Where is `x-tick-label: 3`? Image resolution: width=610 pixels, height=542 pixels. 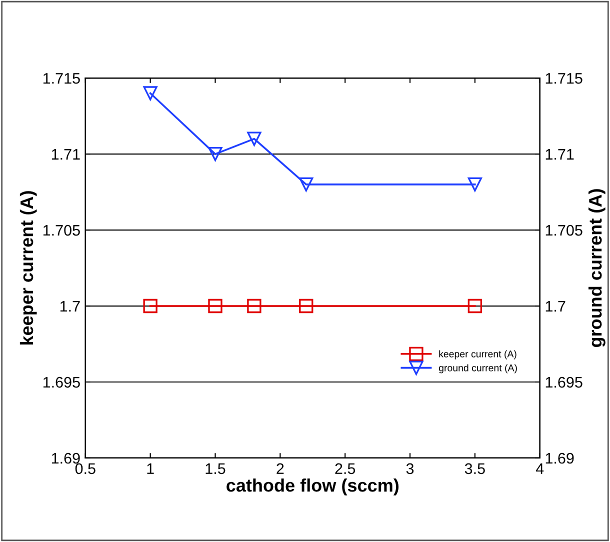 x-tick-label: 3 is located at coordinates (410, 468).